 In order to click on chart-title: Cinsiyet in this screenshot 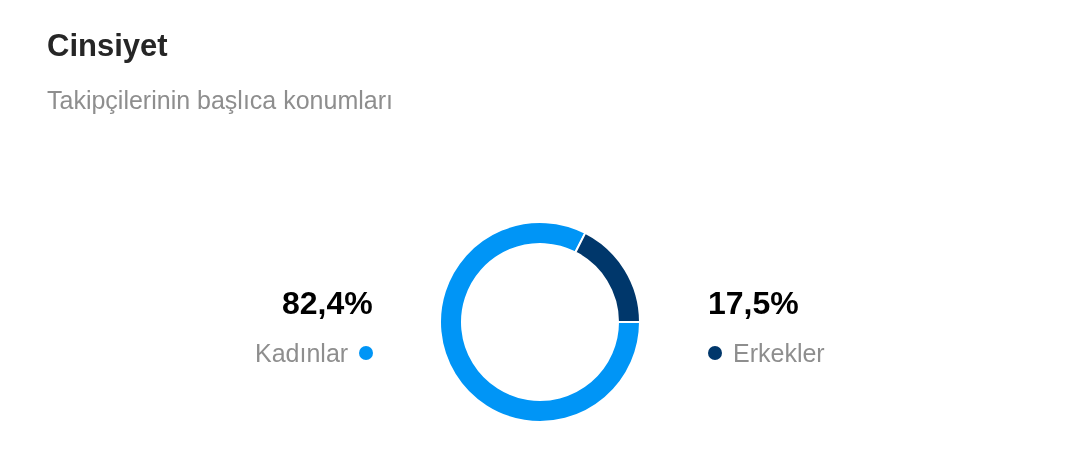, I will do `click(107, 45)`.